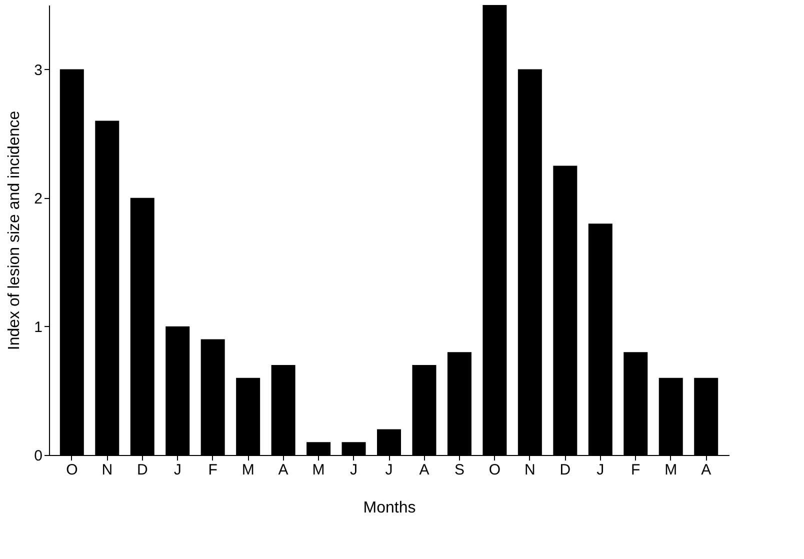  What do you see at coordinates (389, 508) in the screenshot?
I see `x-axis-title: Months` at bounding box center [389, 508].